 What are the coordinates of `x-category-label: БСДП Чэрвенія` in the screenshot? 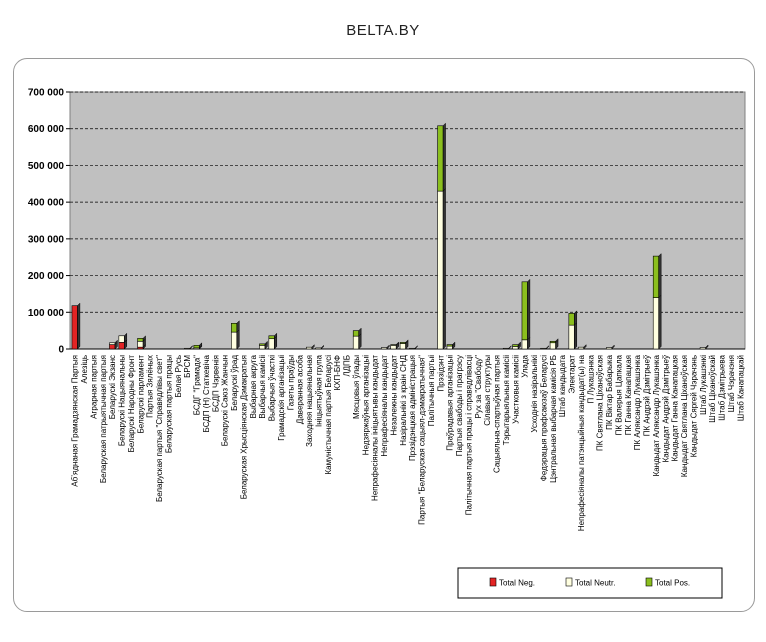 It's located at (215, 383).